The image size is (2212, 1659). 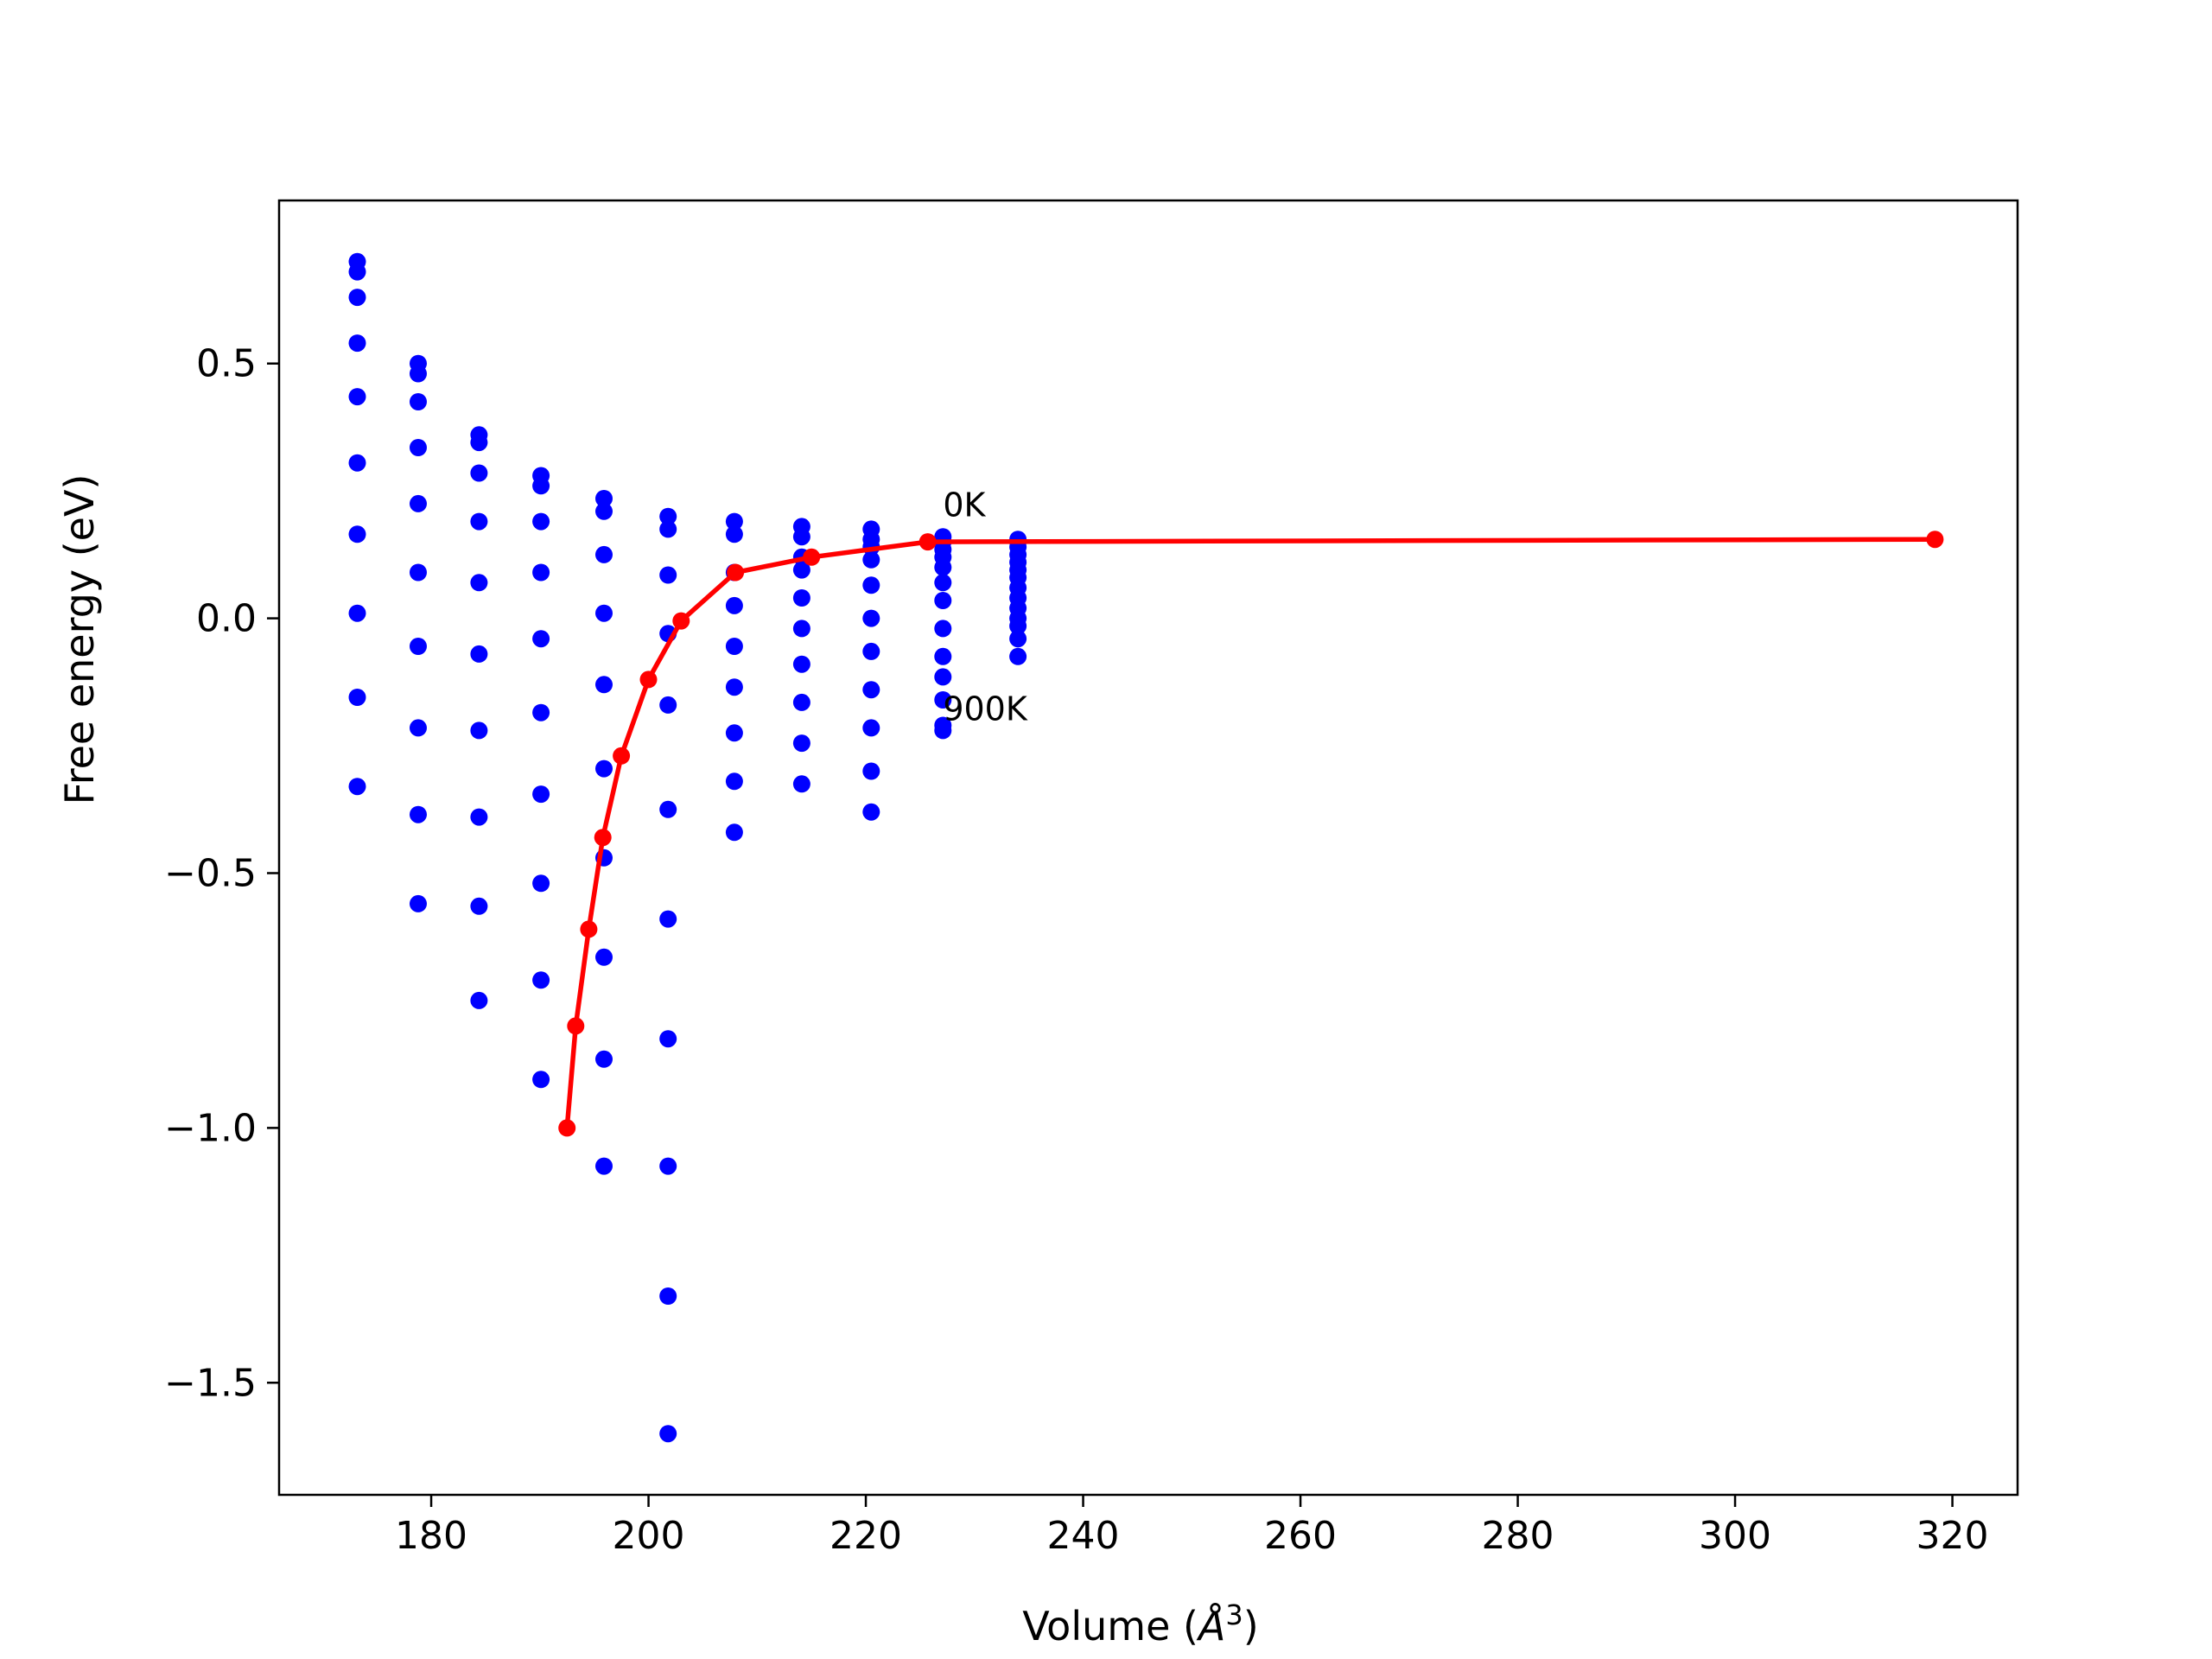 What do you see at coordinates (226, 619) in the screenshot?
I see `y-tick-label: 0.0` at bounding box center [226, 619].